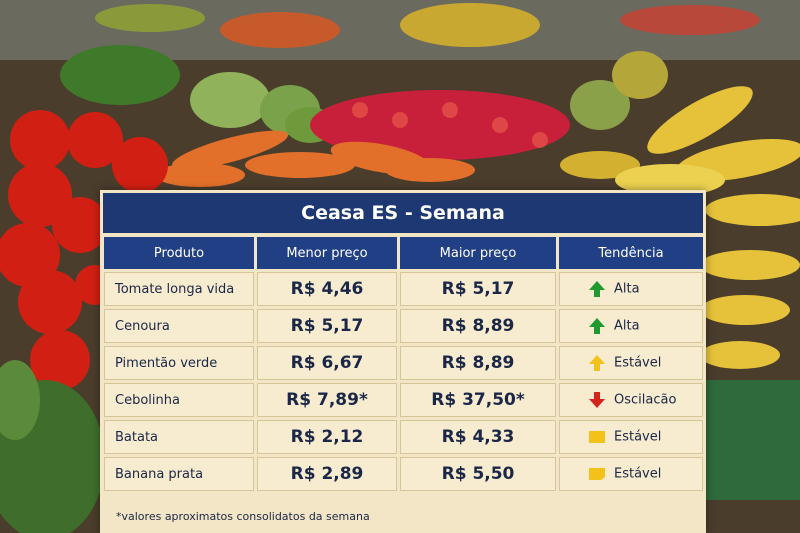 Image resolution: width=800 pixels, height=533 pixels. I want to click on cell-text: Cenoura, so click(142, 326).